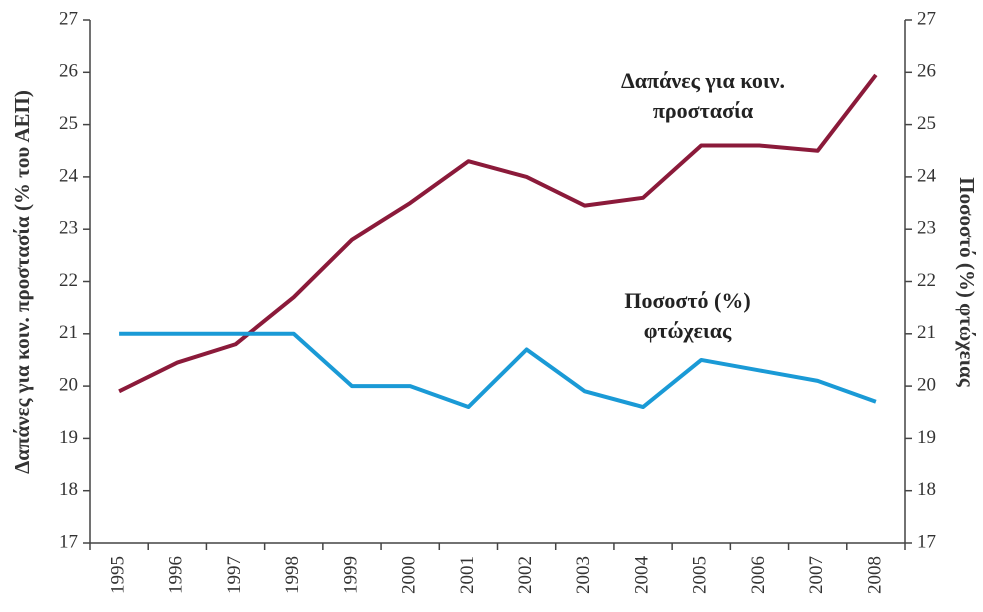 This screenshot has height=612, width=983. What do you see at coordinates (68, 489) in the screenshot?
I see `y-tick-label: 18` at bounding box center [68, 489].